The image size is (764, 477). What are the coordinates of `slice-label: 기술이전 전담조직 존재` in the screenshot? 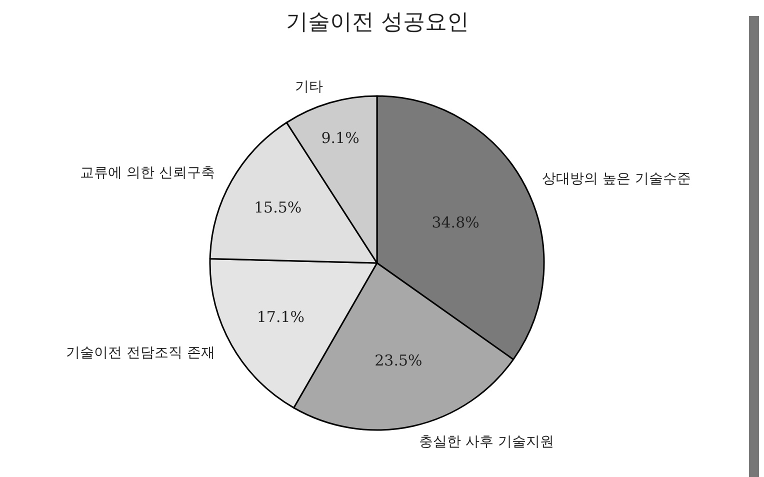 It's located at (140, 353).